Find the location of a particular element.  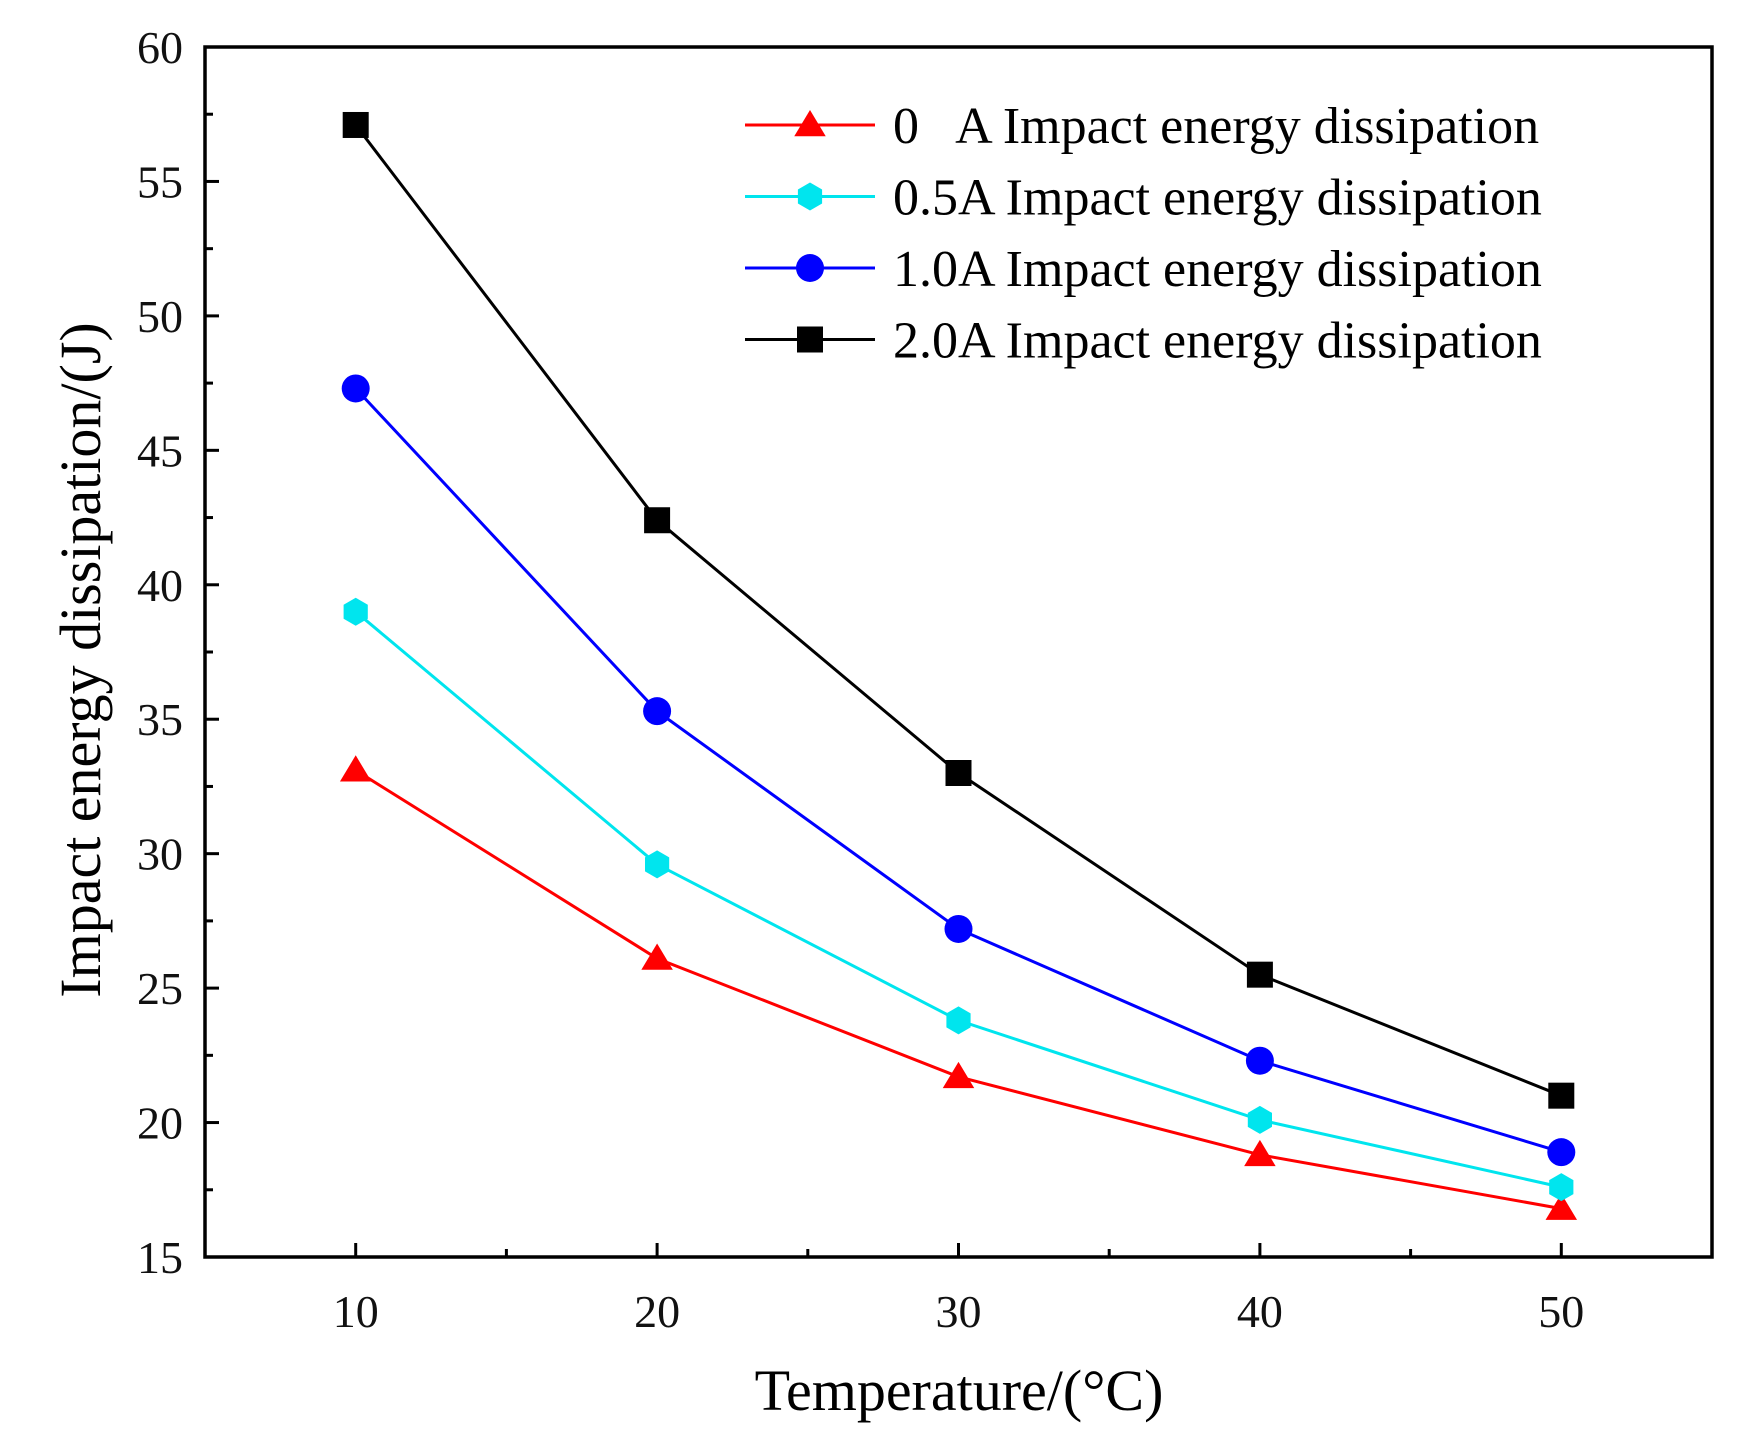

y-tick-label: 40 is located at coordinates (160, 585).